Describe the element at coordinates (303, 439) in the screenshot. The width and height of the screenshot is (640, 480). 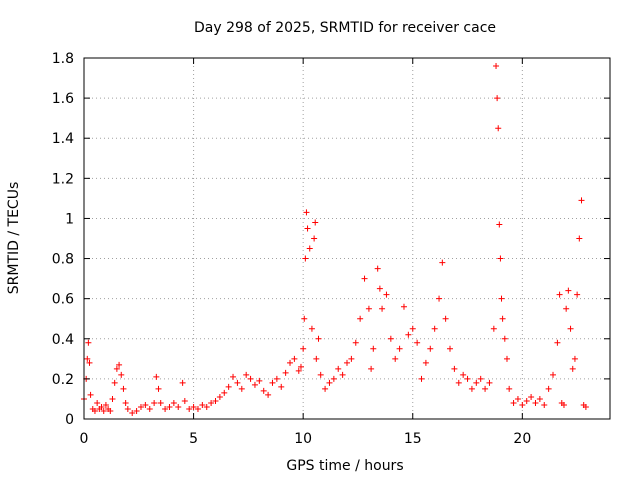
I see `x-tick-label: 10` at that location.